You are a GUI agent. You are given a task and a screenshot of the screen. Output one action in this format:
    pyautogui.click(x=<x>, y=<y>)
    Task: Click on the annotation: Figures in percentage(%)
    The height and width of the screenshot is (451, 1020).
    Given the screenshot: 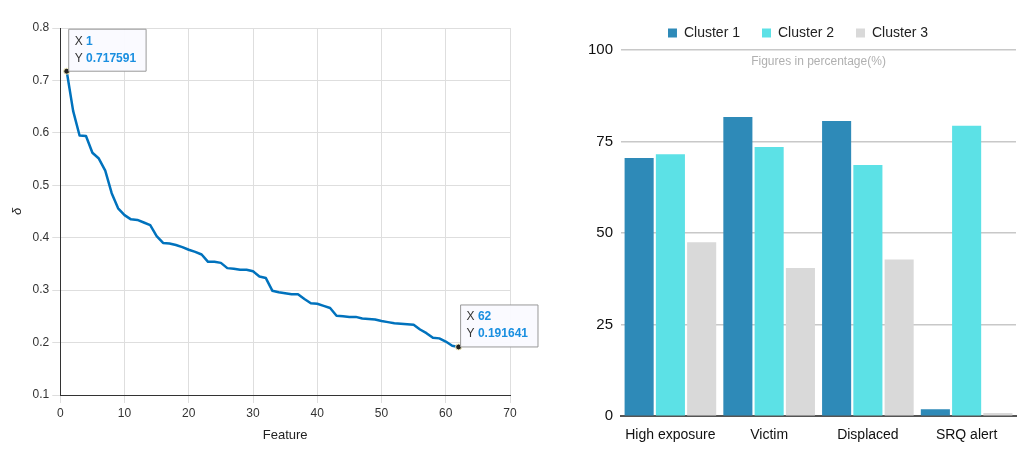 What is the action you would take?
    pyautogui.click(x=818, y=61)
    